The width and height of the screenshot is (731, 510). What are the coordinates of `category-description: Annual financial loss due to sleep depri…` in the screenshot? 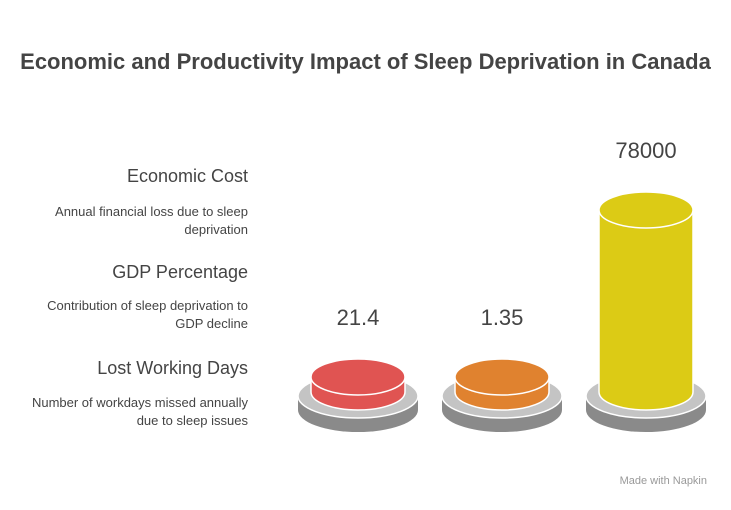 It's located at (151, 220).